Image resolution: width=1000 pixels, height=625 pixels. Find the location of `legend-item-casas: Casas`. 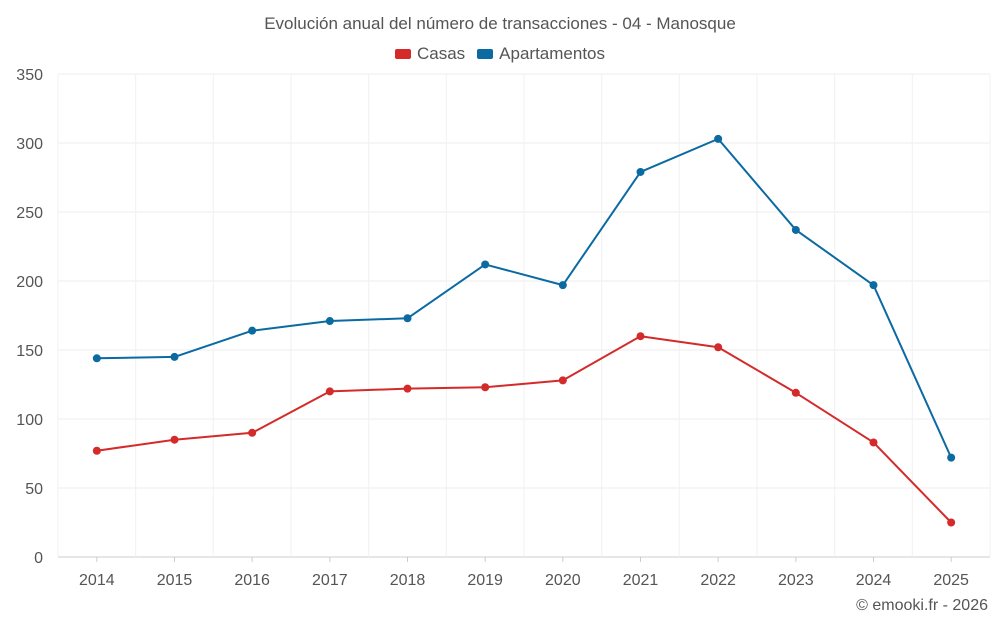

legend-item-casas: Casas is located at coordinates (430, 54).